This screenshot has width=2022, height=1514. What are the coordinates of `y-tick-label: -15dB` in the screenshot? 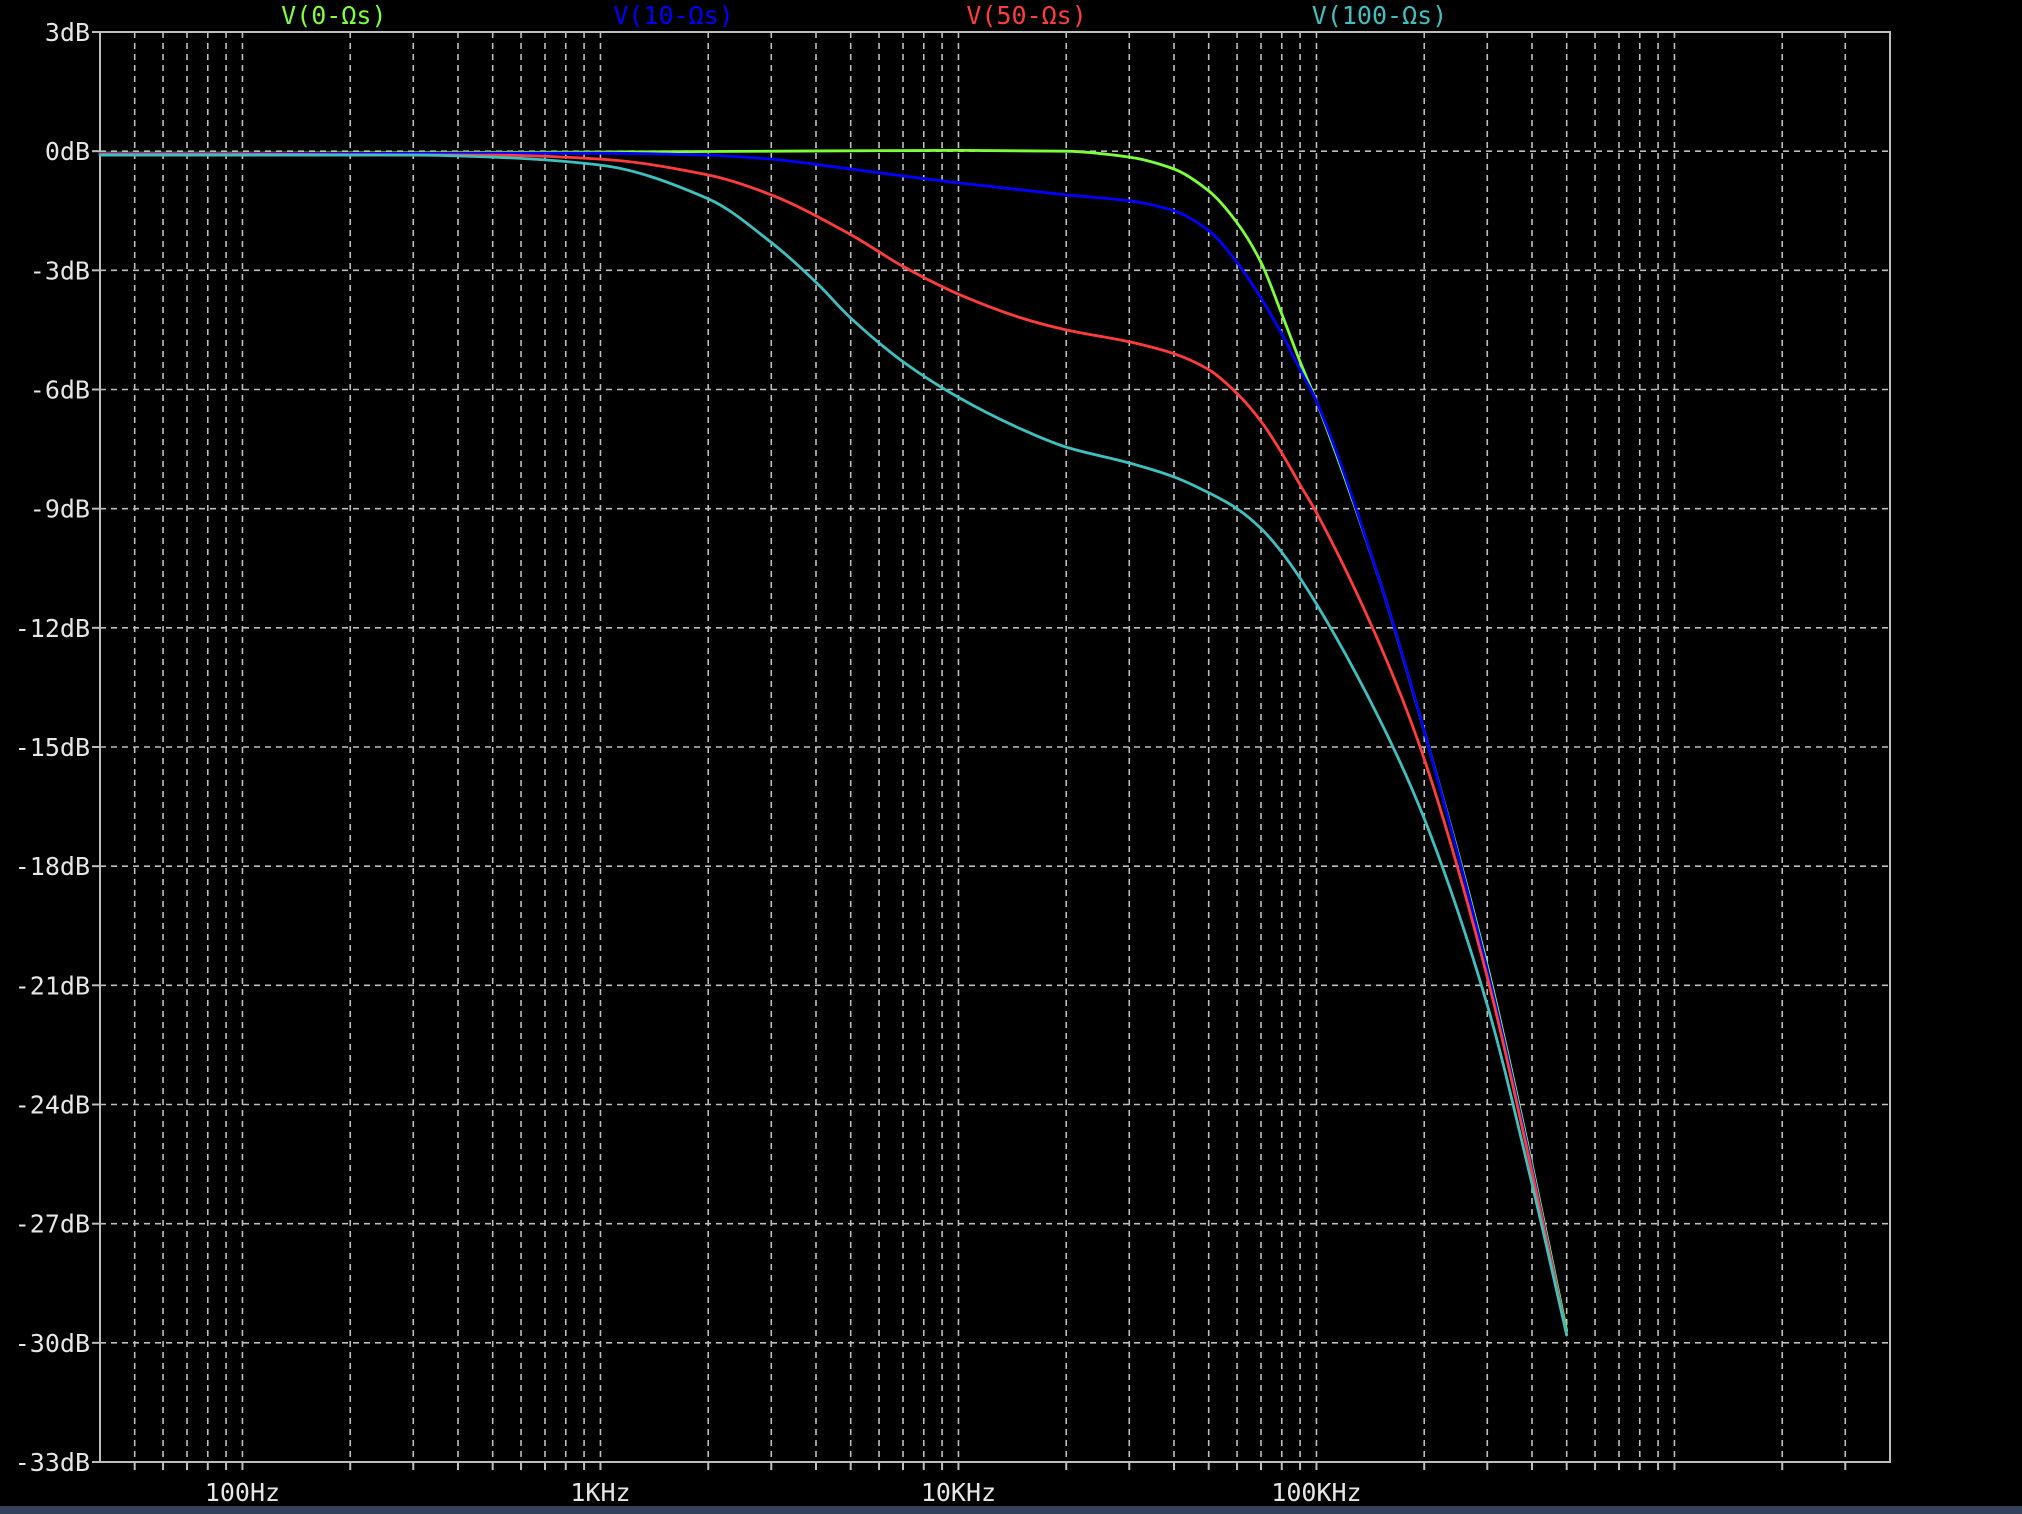 It's located at (52, 747).